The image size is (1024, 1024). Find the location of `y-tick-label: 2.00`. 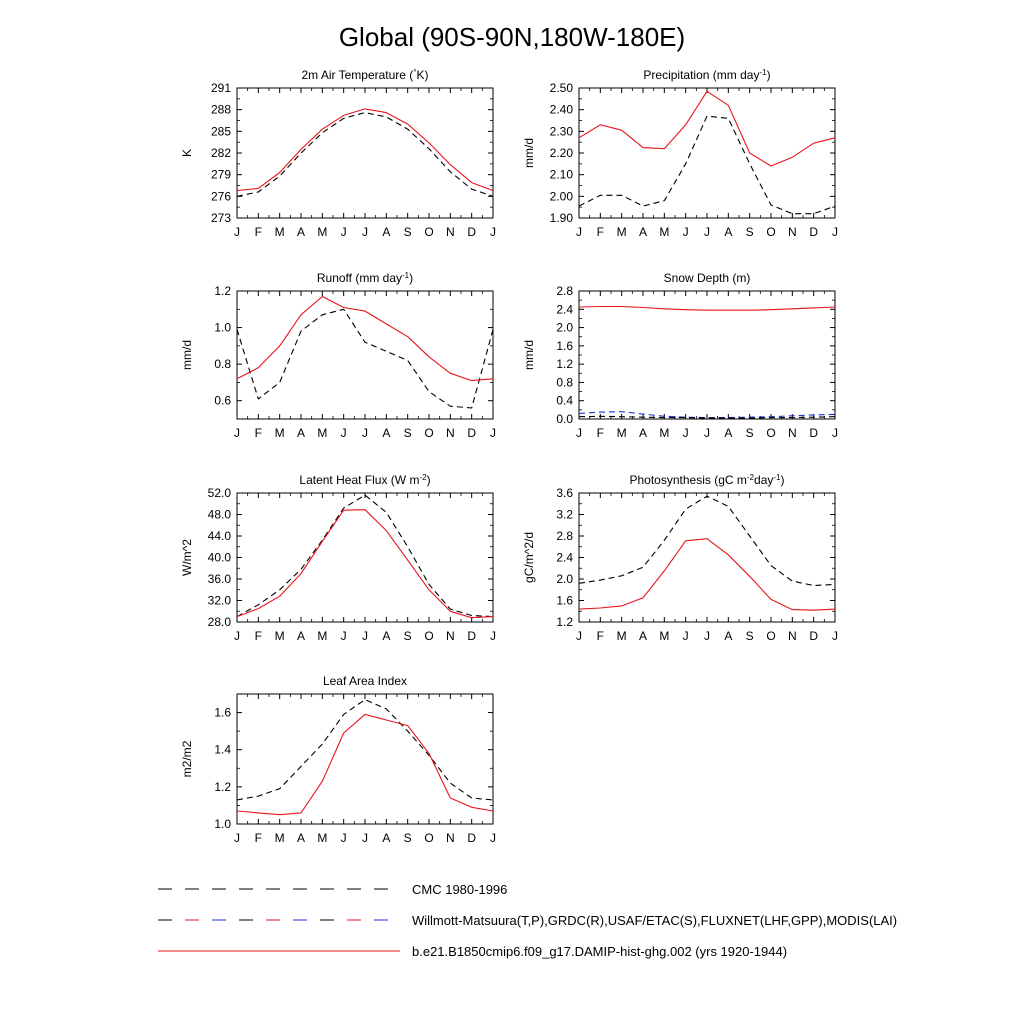

y-tick-label: 2.00 is located at coordinates (562, 196).